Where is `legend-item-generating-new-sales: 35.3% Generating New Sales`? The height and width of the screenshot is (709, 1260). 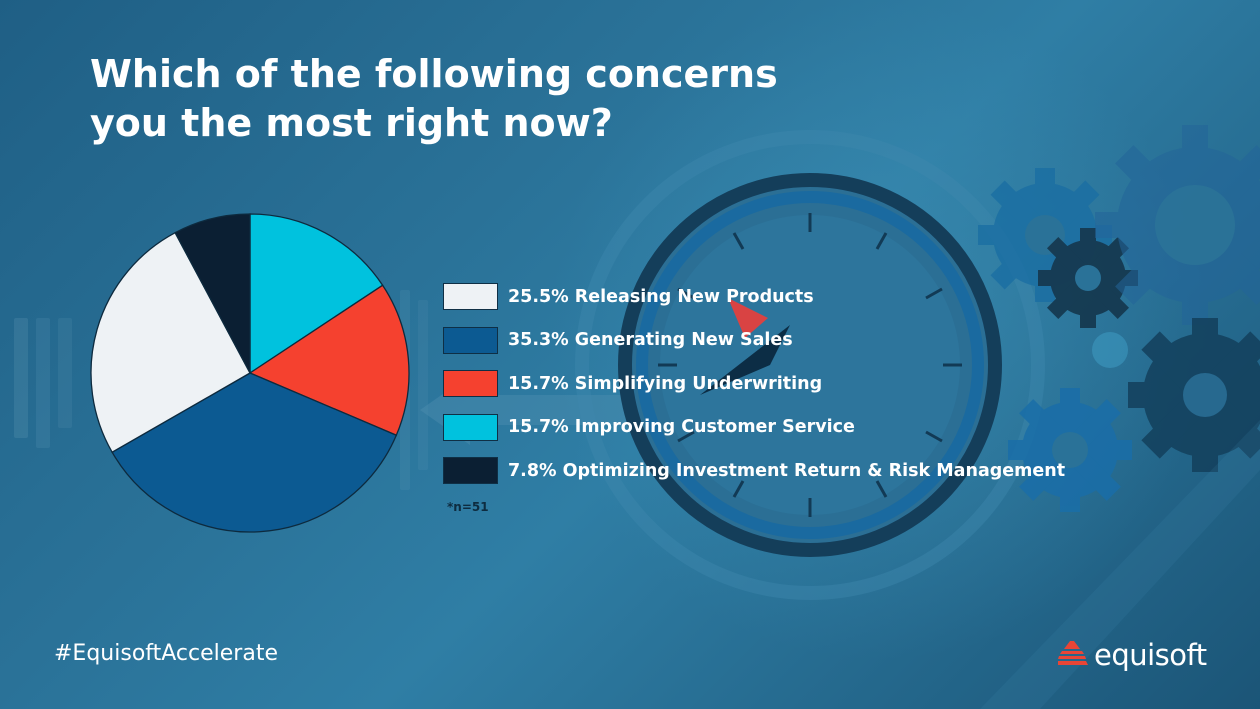 legend-item-generating-new-sales: 35.3% Generating New Sales is located at coordinates (754, 340).